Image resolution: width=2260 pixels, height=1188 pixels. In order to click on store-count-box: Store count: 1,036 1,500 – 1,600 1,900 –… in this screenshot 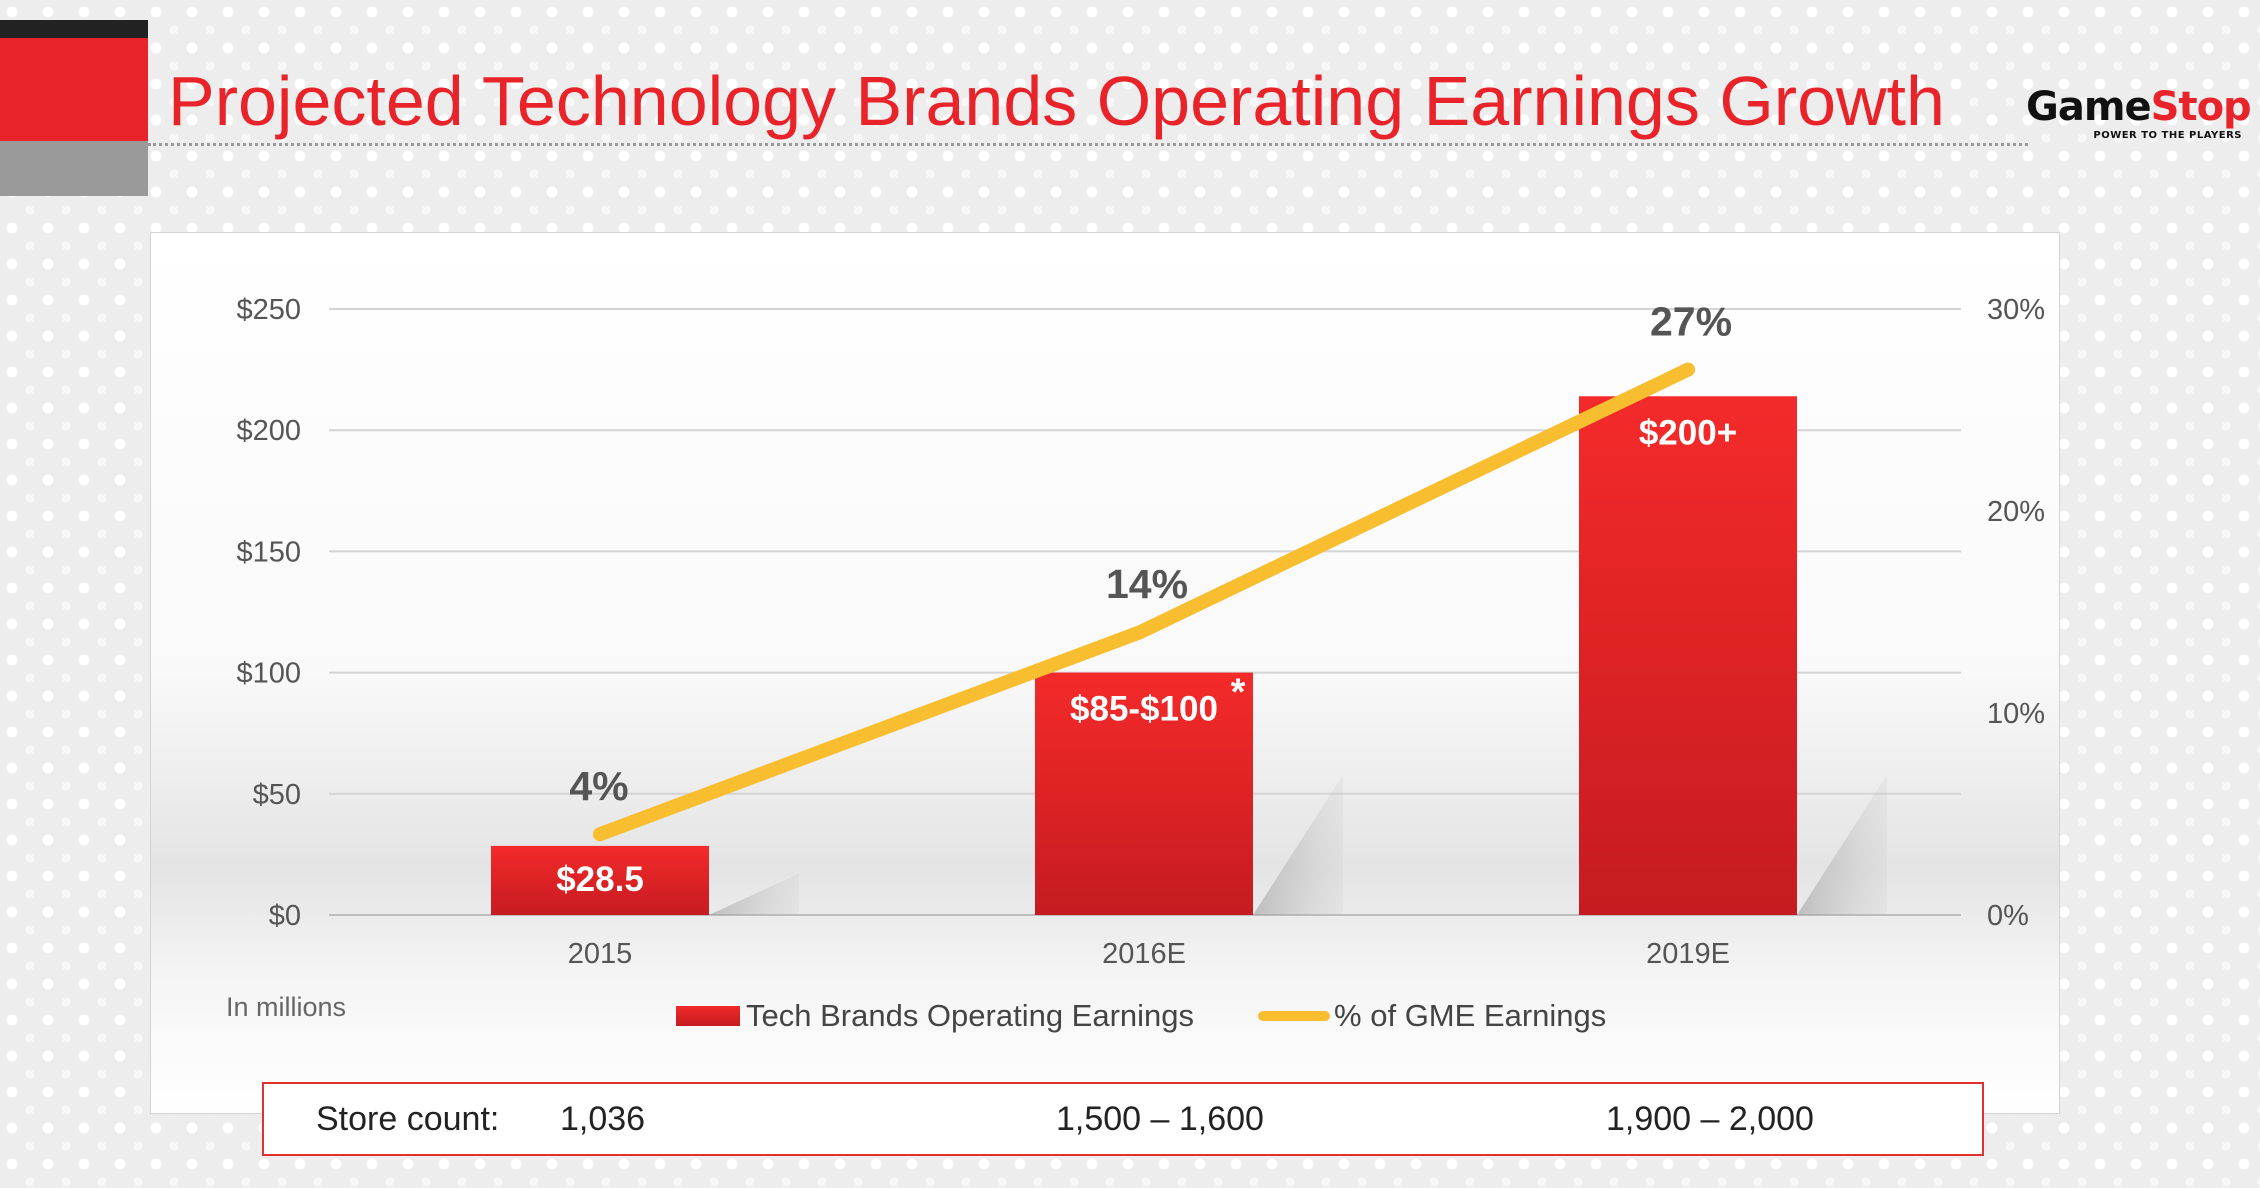, I will do `click(1123, 1119)`.